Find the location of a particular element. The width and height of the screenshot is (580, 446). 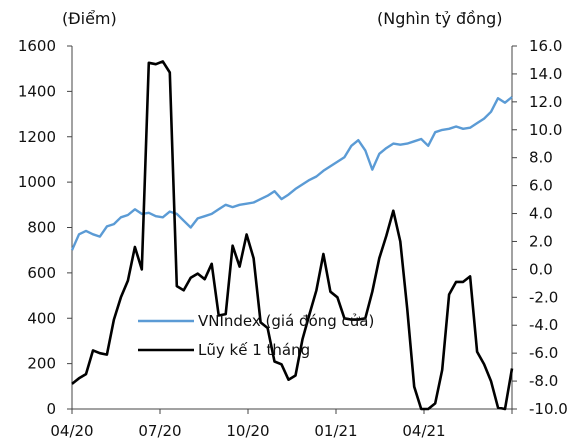

left-tick-label: 400 is located at coordinates (41, 318).